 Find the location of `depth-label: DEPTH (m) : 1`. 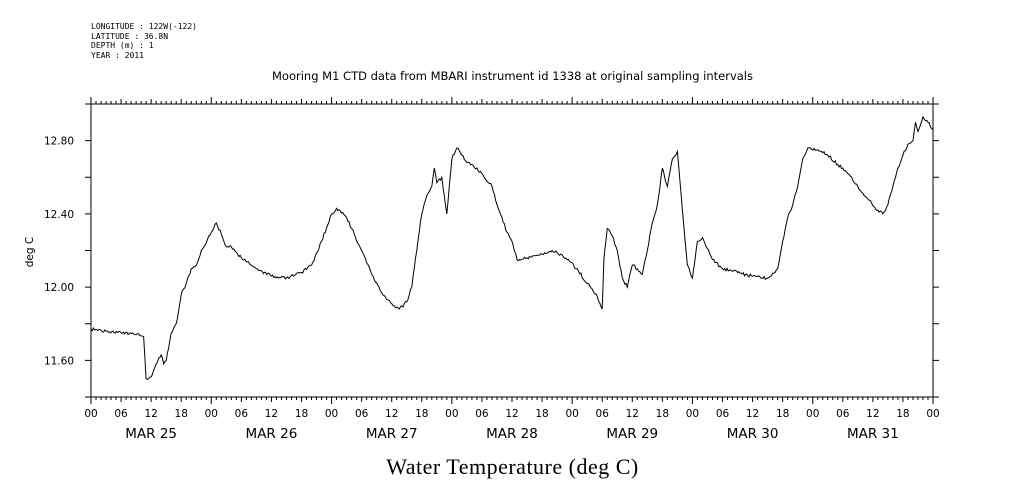

depth-label: DEPTH (m) : 1 is located at coordinates (122, 45).